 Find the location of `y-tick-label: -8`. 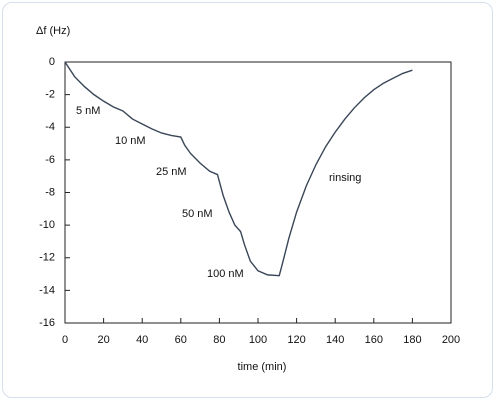

y-tick-label: -8 is located at coordinates (50, 192).